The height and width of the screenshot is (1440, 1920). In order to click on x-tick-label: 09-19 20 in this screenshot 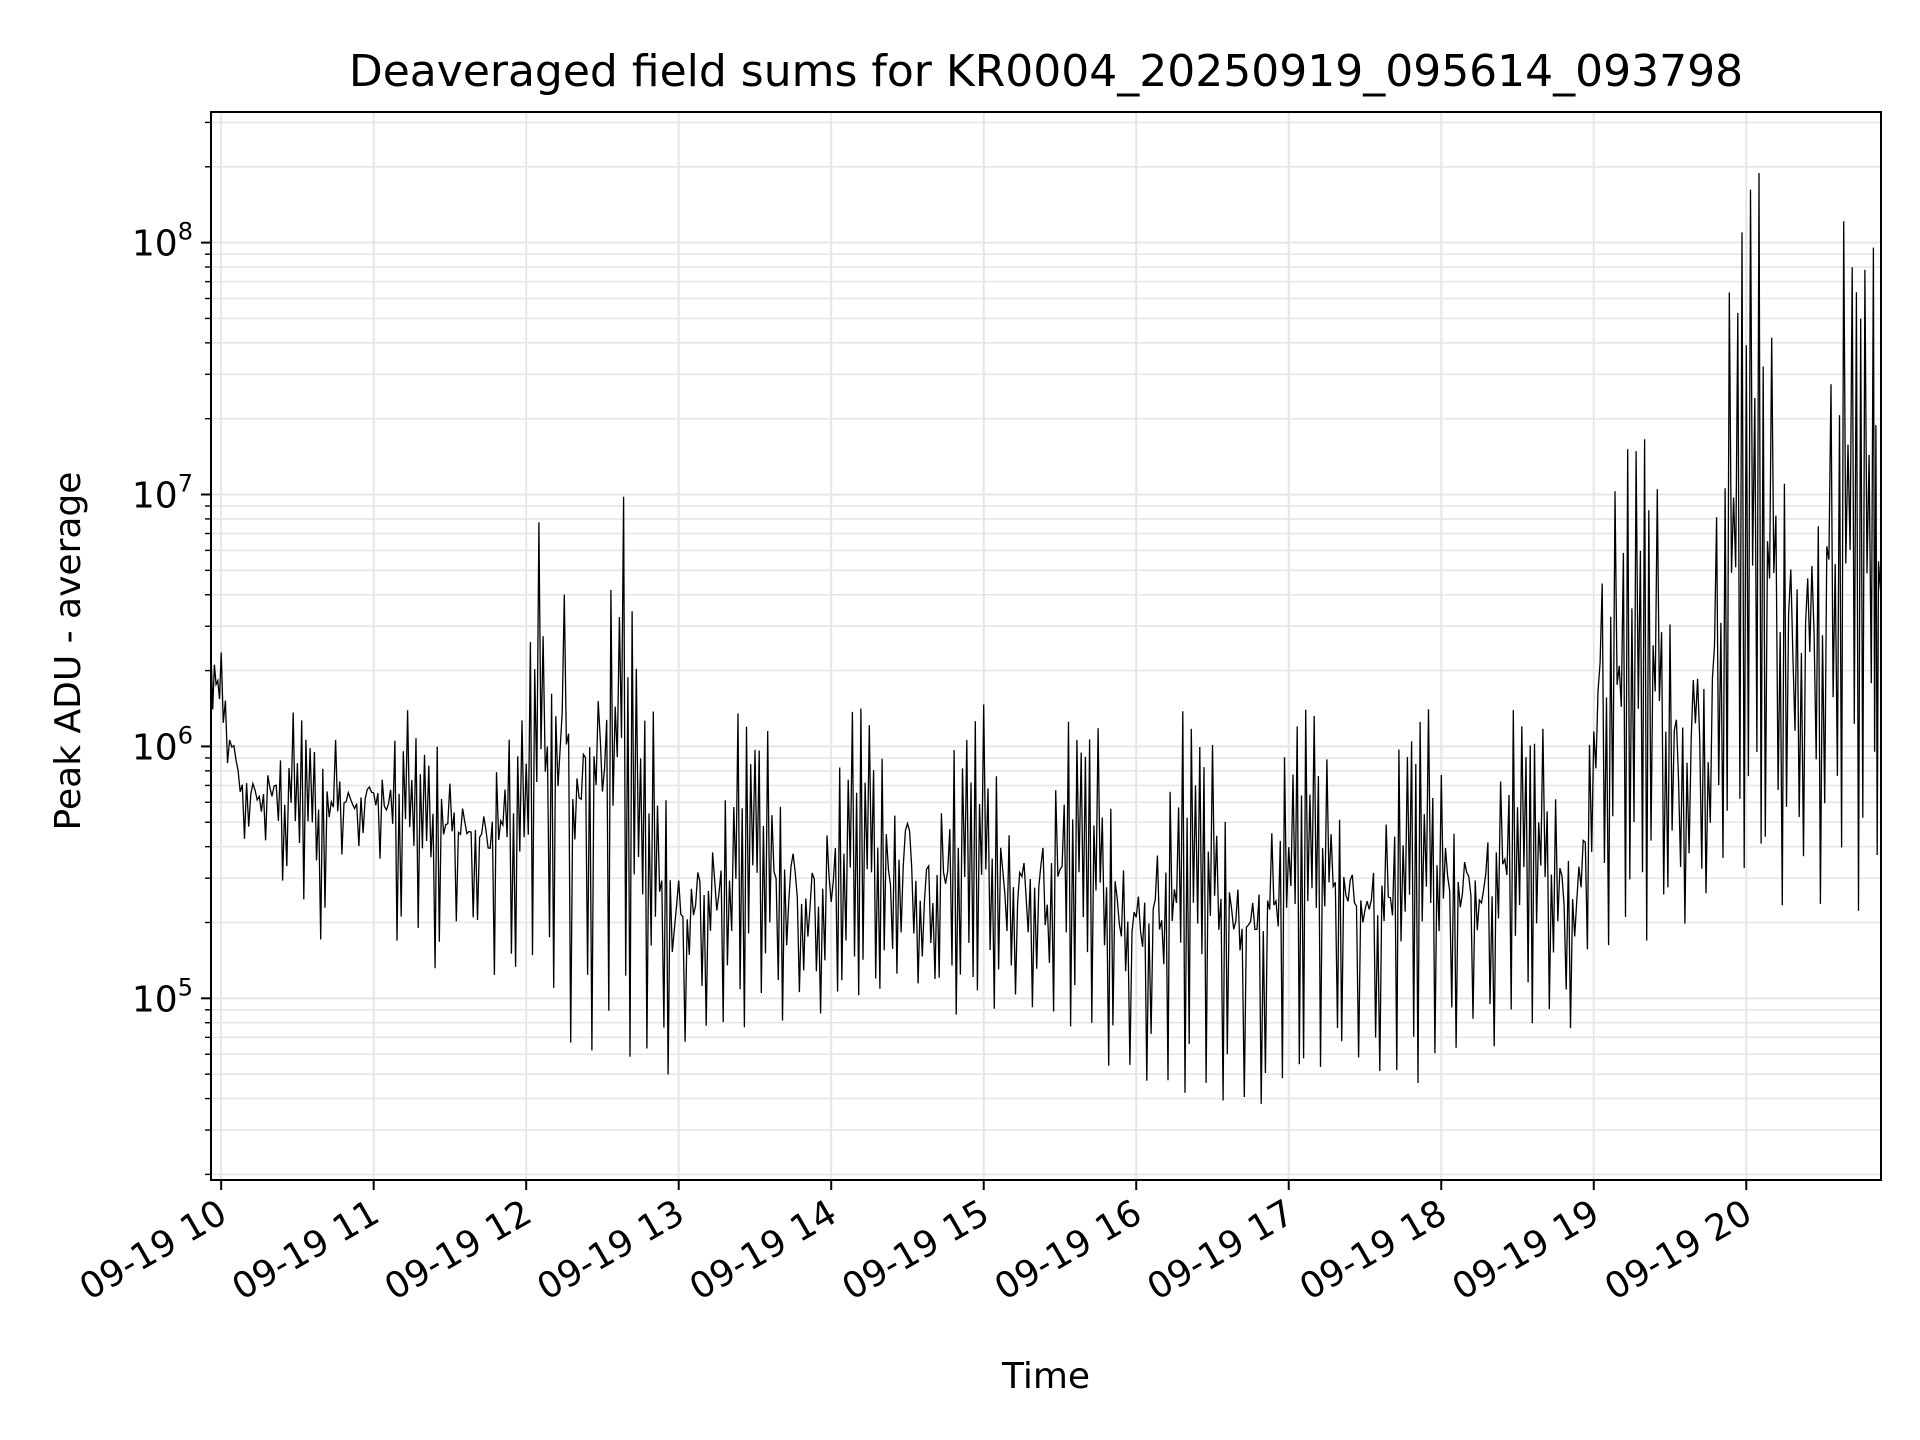, I will do `click(1678, 1250)`.